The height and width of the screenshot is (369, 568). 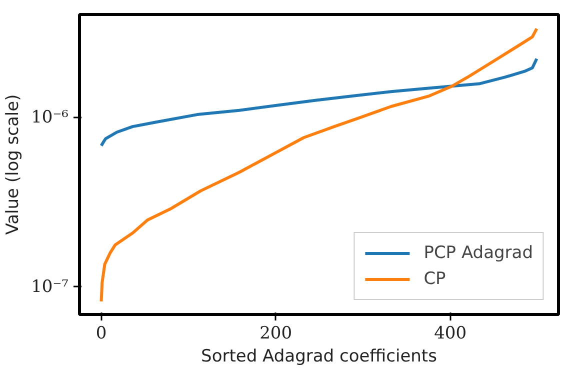 What do you see at coordinates (50, 117) in the screenshot?
I see `y-tick-label: 10⁻⁶` at bounding box center [50, 117].